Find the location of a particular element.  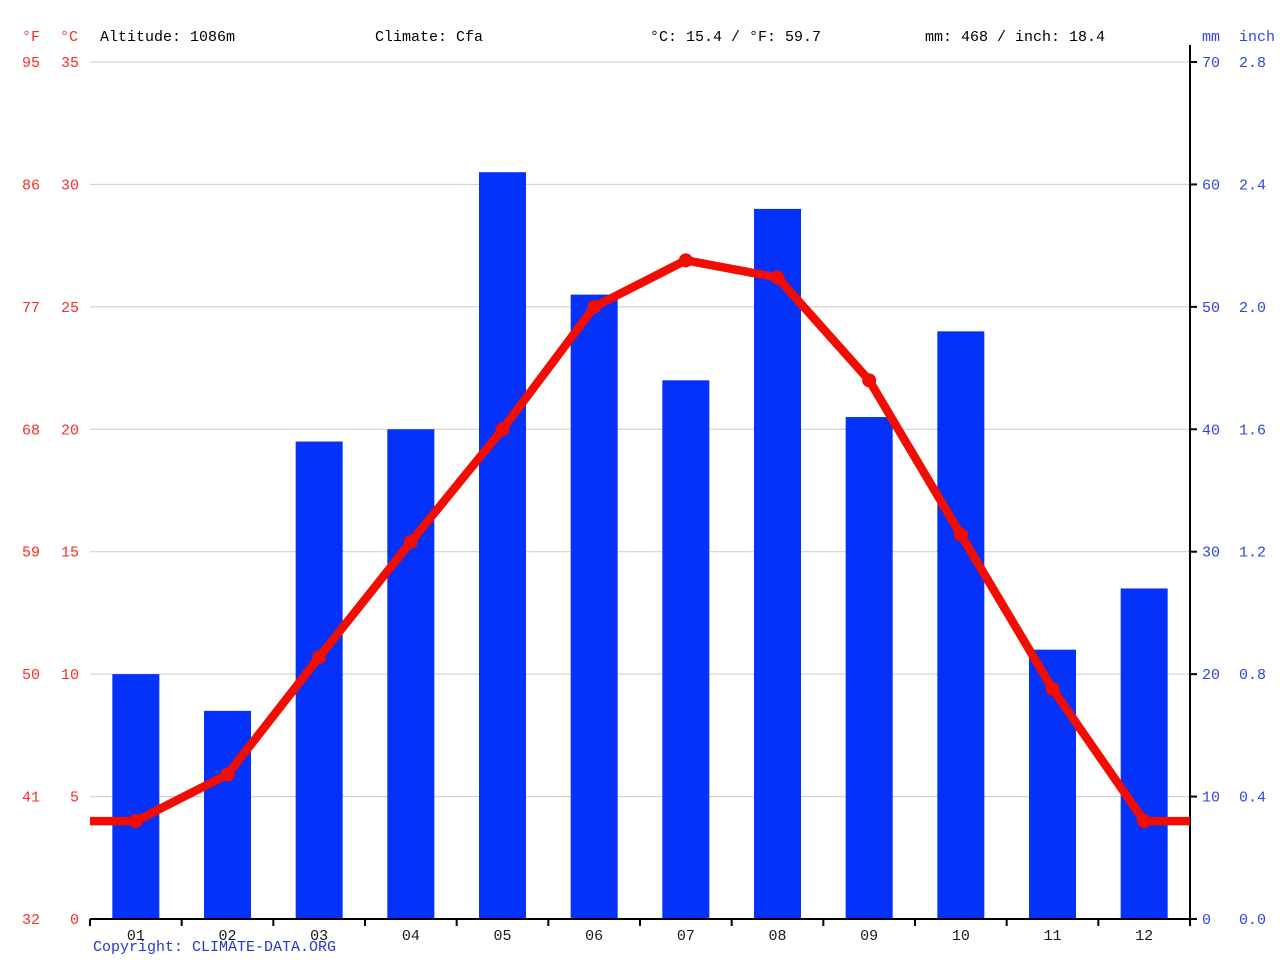

c-axis-tick-label: 20 is located at coordinates (70, 430).